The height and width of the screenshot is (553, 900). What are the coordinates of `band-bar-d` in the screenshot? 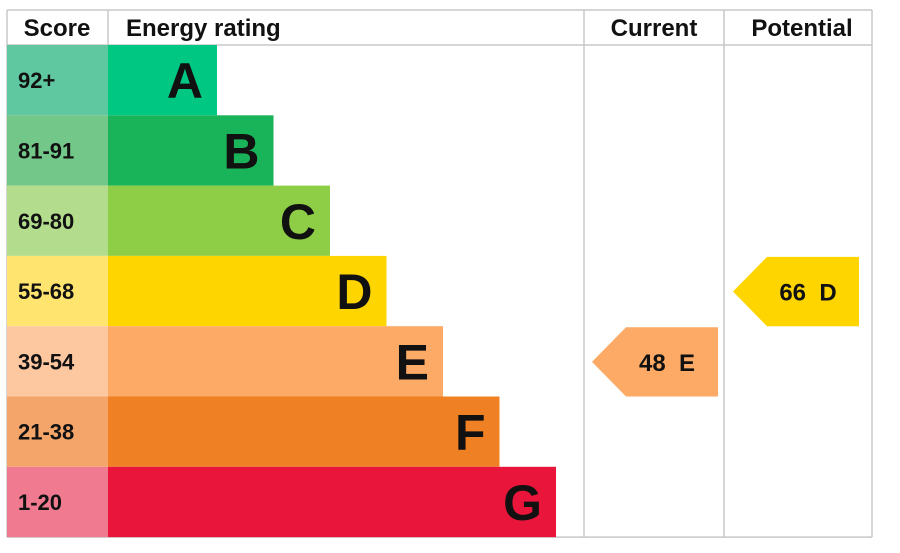 It's located at (247, 291).